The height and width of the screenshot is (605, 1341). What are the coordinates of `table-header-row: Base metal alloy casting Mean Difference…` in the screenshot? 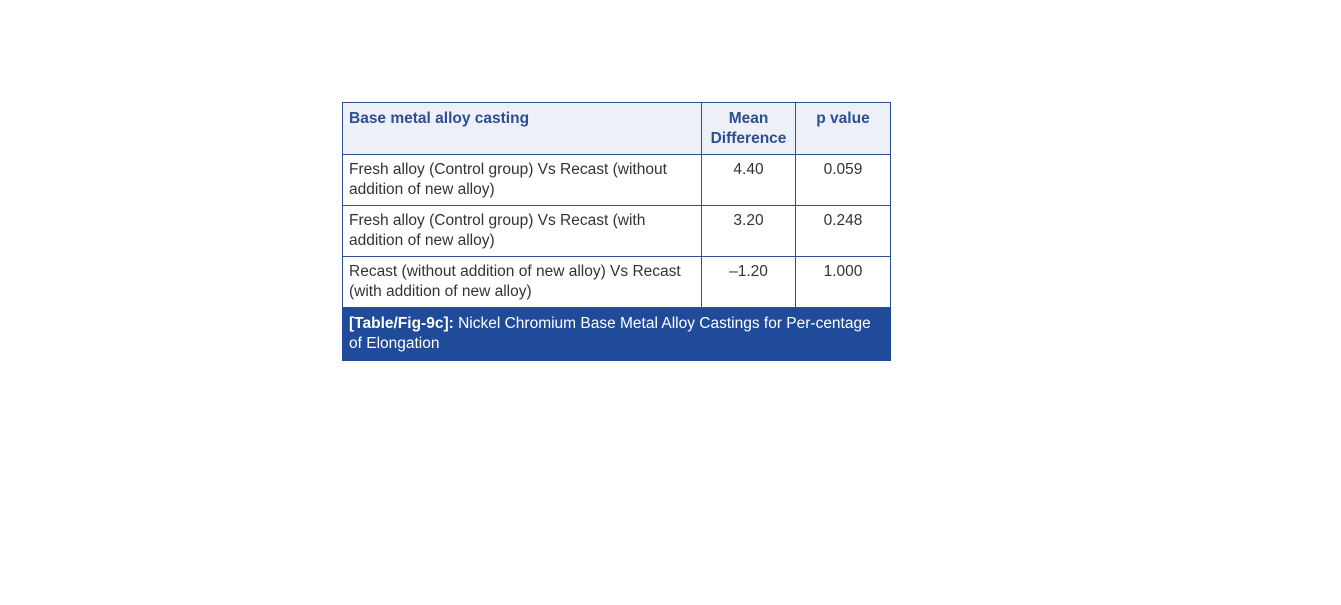 It's located at (616, 128).